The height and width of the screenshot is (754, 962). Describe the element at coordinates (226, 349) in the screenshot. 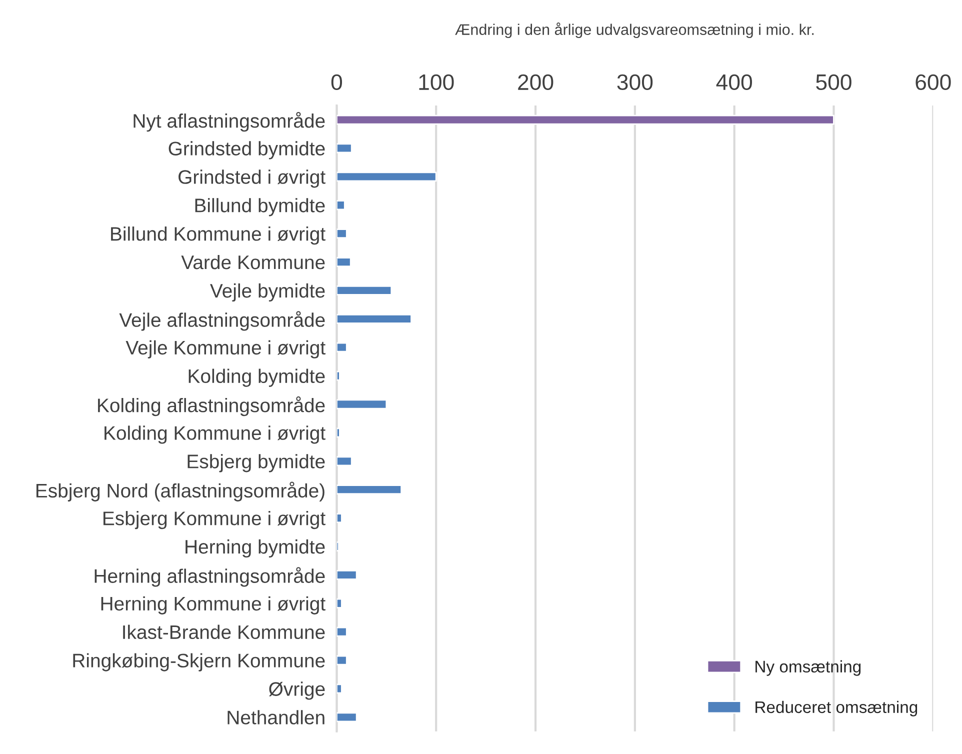

I see `y-tick-label: Vejle Kommune i øvrigt` at that location.